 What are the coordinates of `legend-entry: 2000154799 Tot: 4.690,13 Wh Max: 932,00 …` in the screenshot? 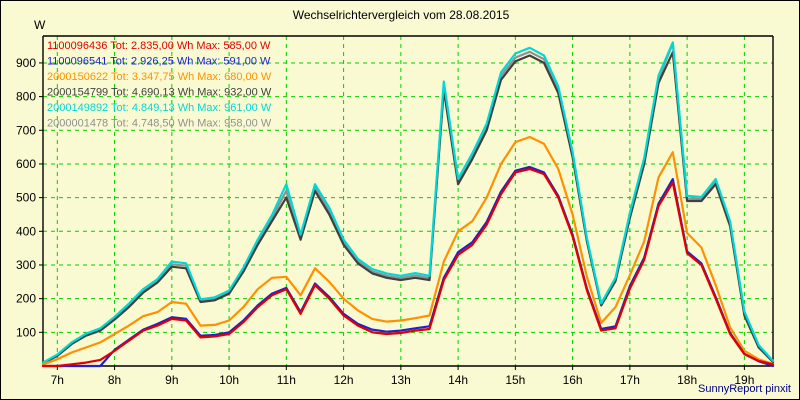 It's located at (159, 93).